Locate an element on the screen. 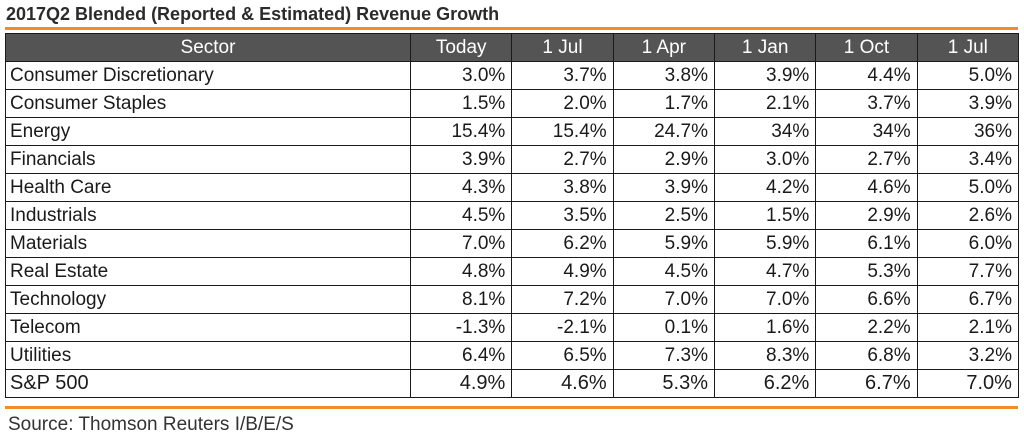 Image resolution: width=1024 pixels, height=441 pixels. value-cell: 3.7% is located at coordinates (562, 75).